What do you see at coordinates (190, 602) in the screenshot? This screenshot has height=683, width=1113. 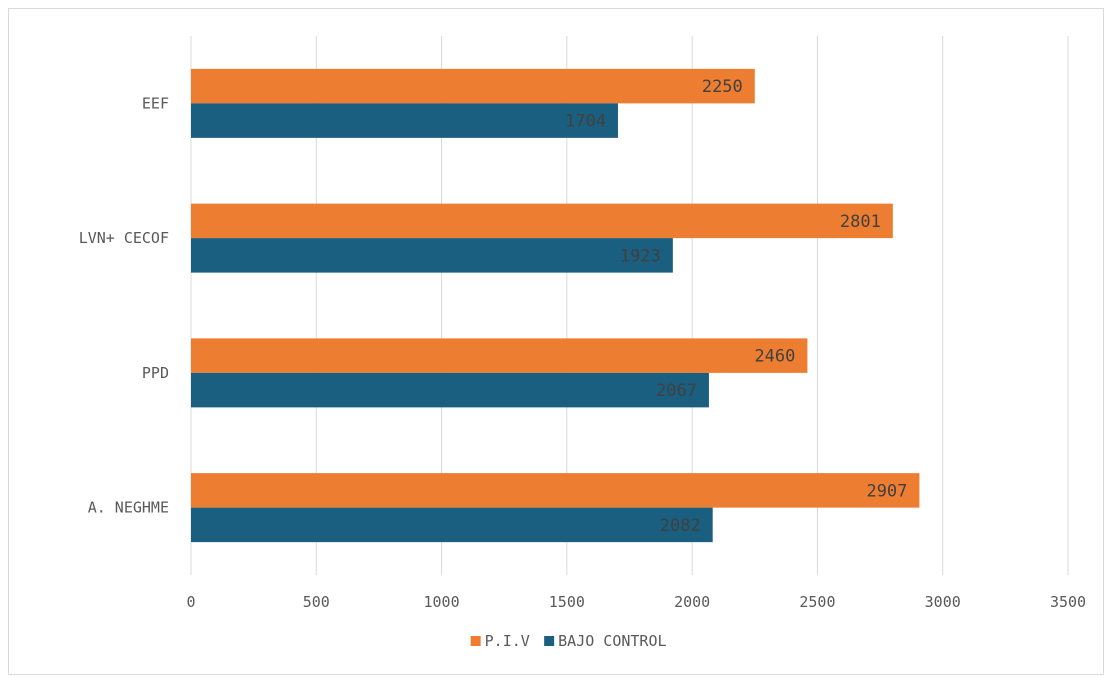 I see `x-tick-label: 0` at bounding box center [190, 602].